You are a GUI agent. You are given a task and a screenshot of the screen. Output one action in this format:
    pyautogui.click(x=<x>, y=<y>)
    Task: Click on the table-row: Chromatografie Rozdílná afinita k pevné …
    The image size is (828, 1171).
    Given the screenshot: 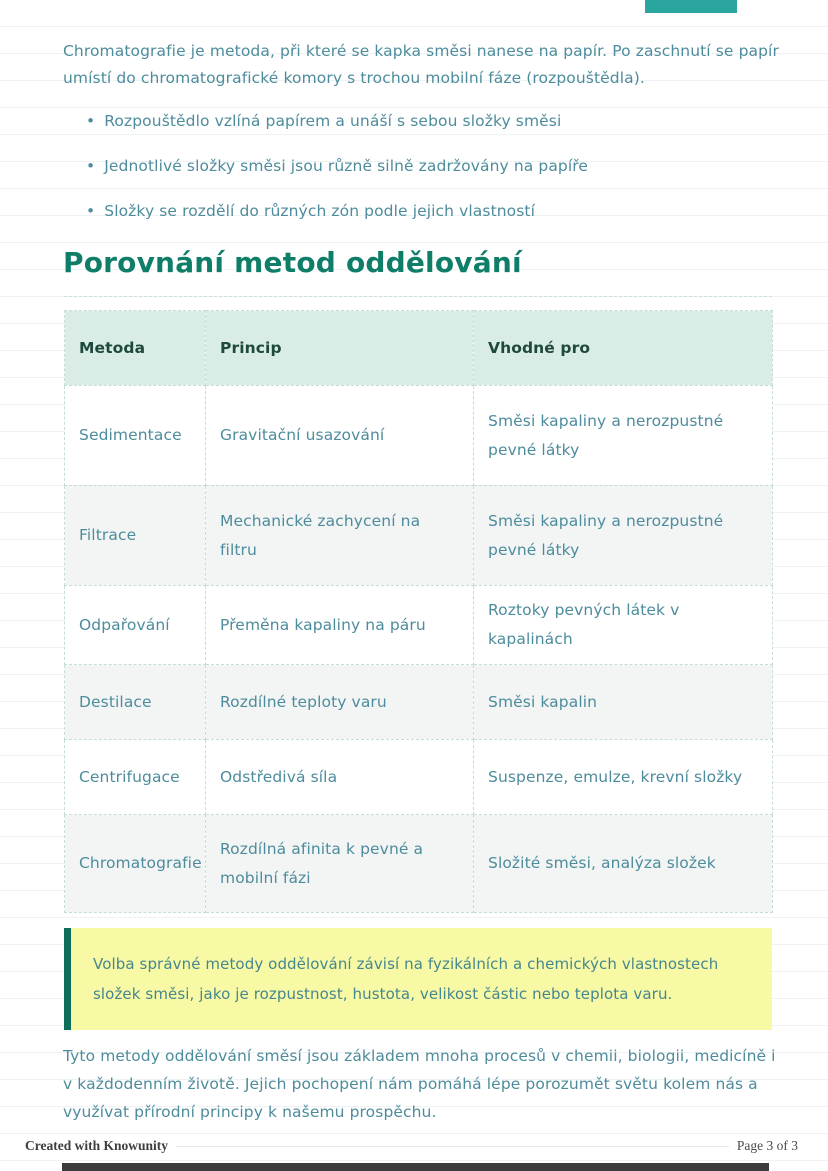 What is the action you would take?
    pyautogui.click(x=418, y=863)
    